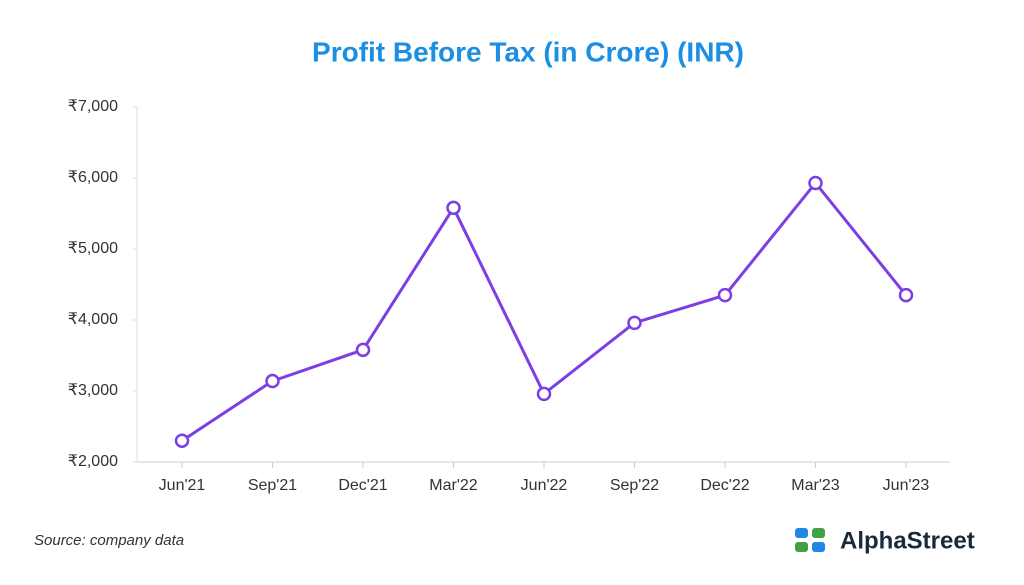 The image size is (1024, 585). Describe the element at coordinates (109, 540) in the screenshot. I see `source-note: Source: company data` at that location.